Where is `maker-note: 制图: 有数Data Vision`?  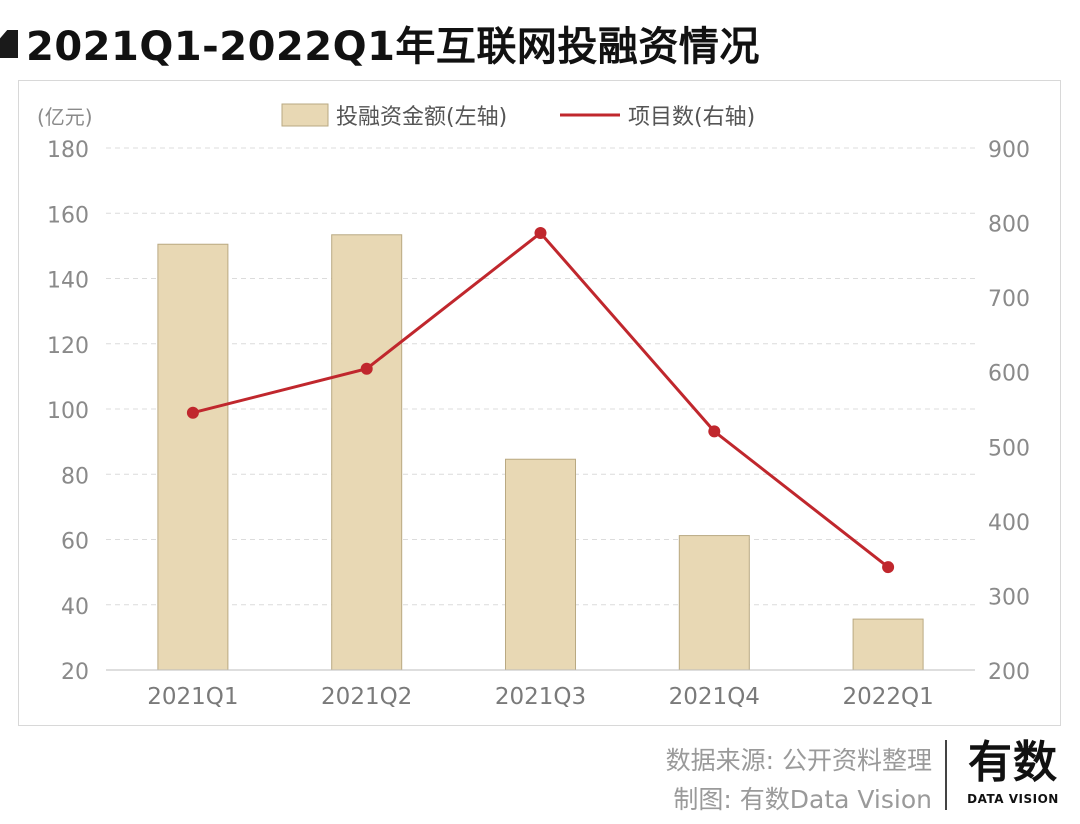 maker-note: 制图: 有数Data Vision is located at coordinates (802, 799).